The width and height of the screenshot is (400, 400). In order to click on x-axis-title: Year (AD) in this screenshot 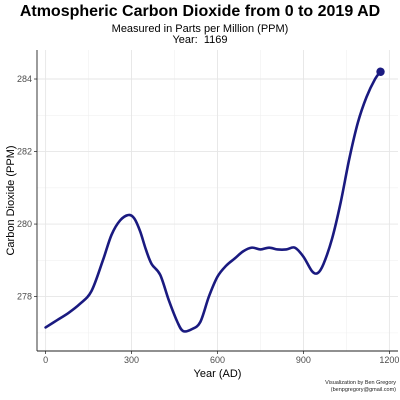, I will do `click(218, 374)`.